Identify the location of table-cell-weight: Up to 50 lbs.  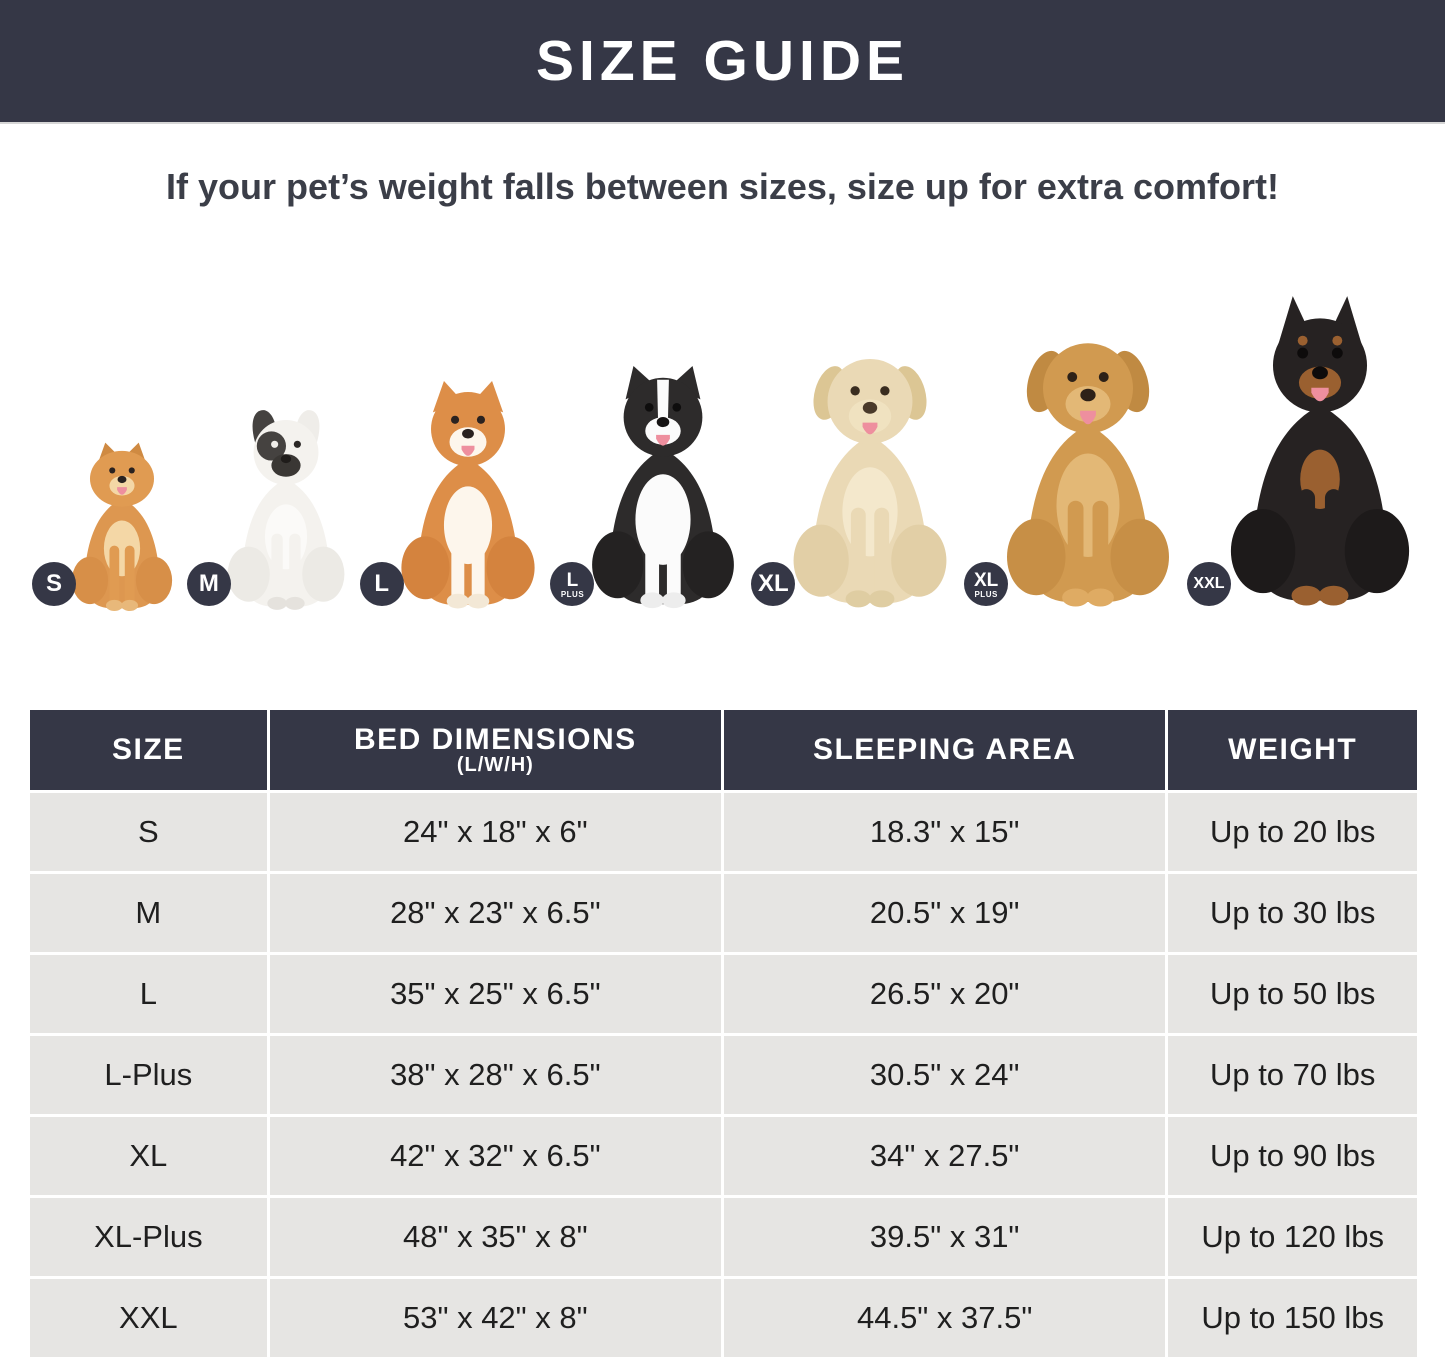
(1292, 994).